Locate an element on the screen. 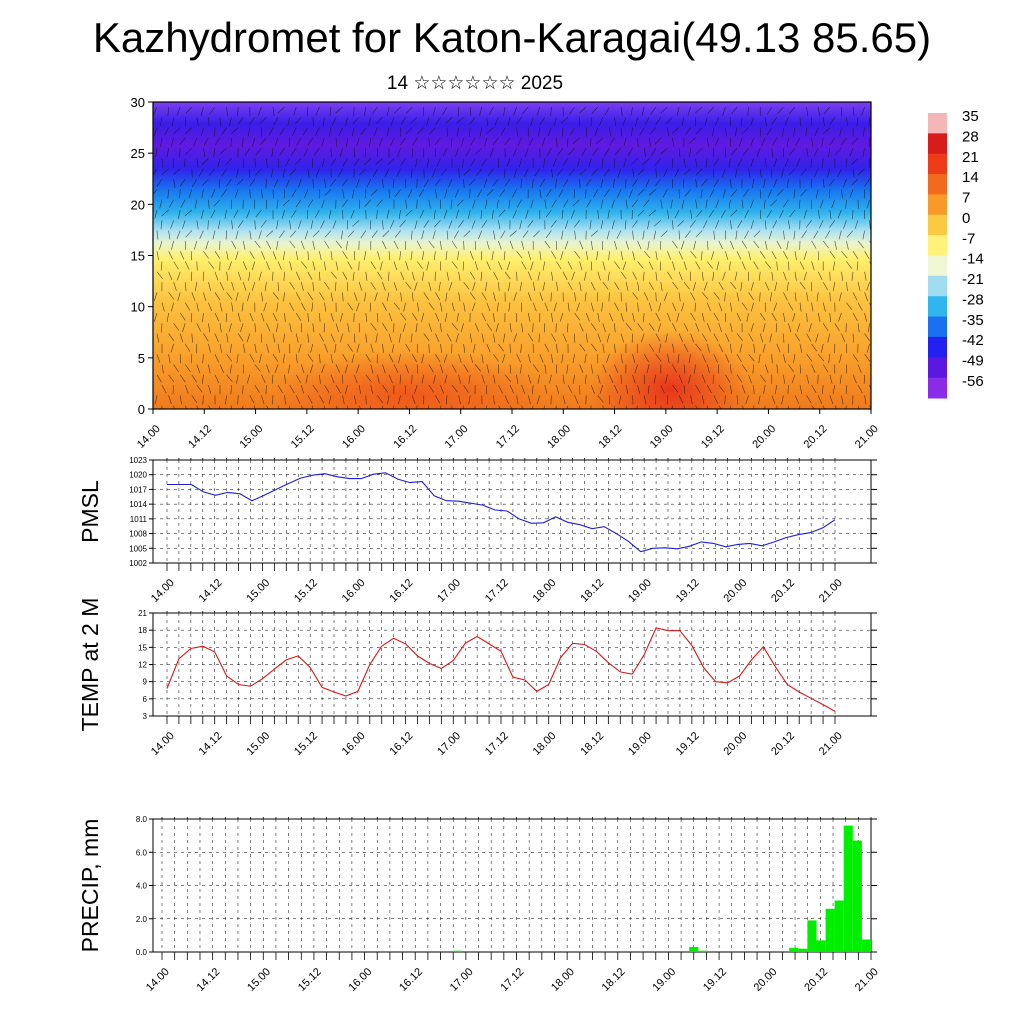 Image resolution: width=1024 pixels, height=1024 pixels. y-tick-label: 8.0 is located at coordinates (142, 819).